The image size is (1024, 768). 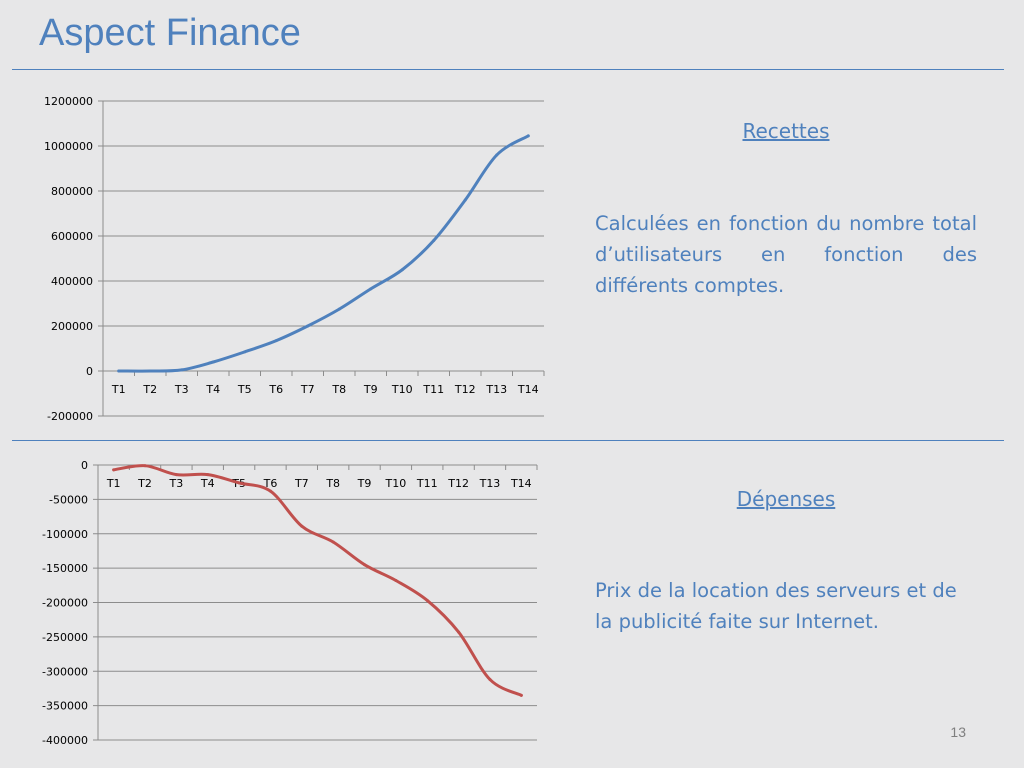 What do you see at coordinates (68, 101) in the screenshot?
I see `y-tick-label: 1200000` at bounding box center [68, 101].